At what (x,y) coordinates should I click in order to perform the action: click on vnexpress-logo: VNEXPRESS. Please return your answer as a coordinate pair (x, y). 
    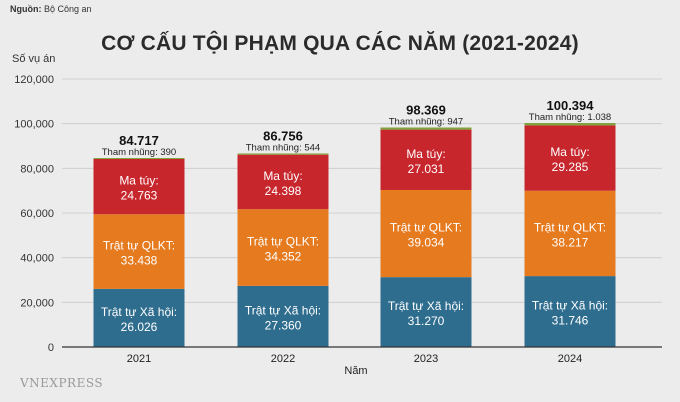
    Looking at the image, I should click on (62, 383).